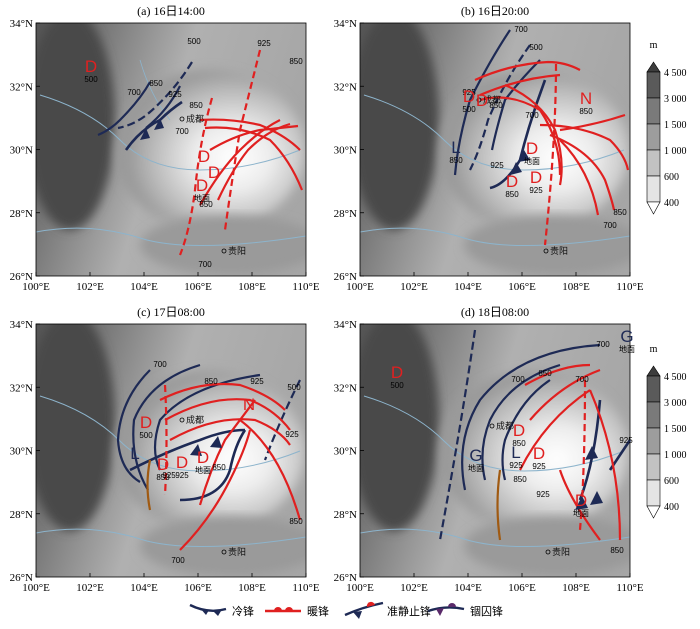 The image size is (700, 629). Describe the element at coordinates (589, 478) in the screenshot. I see `cold-front-d` at that location.